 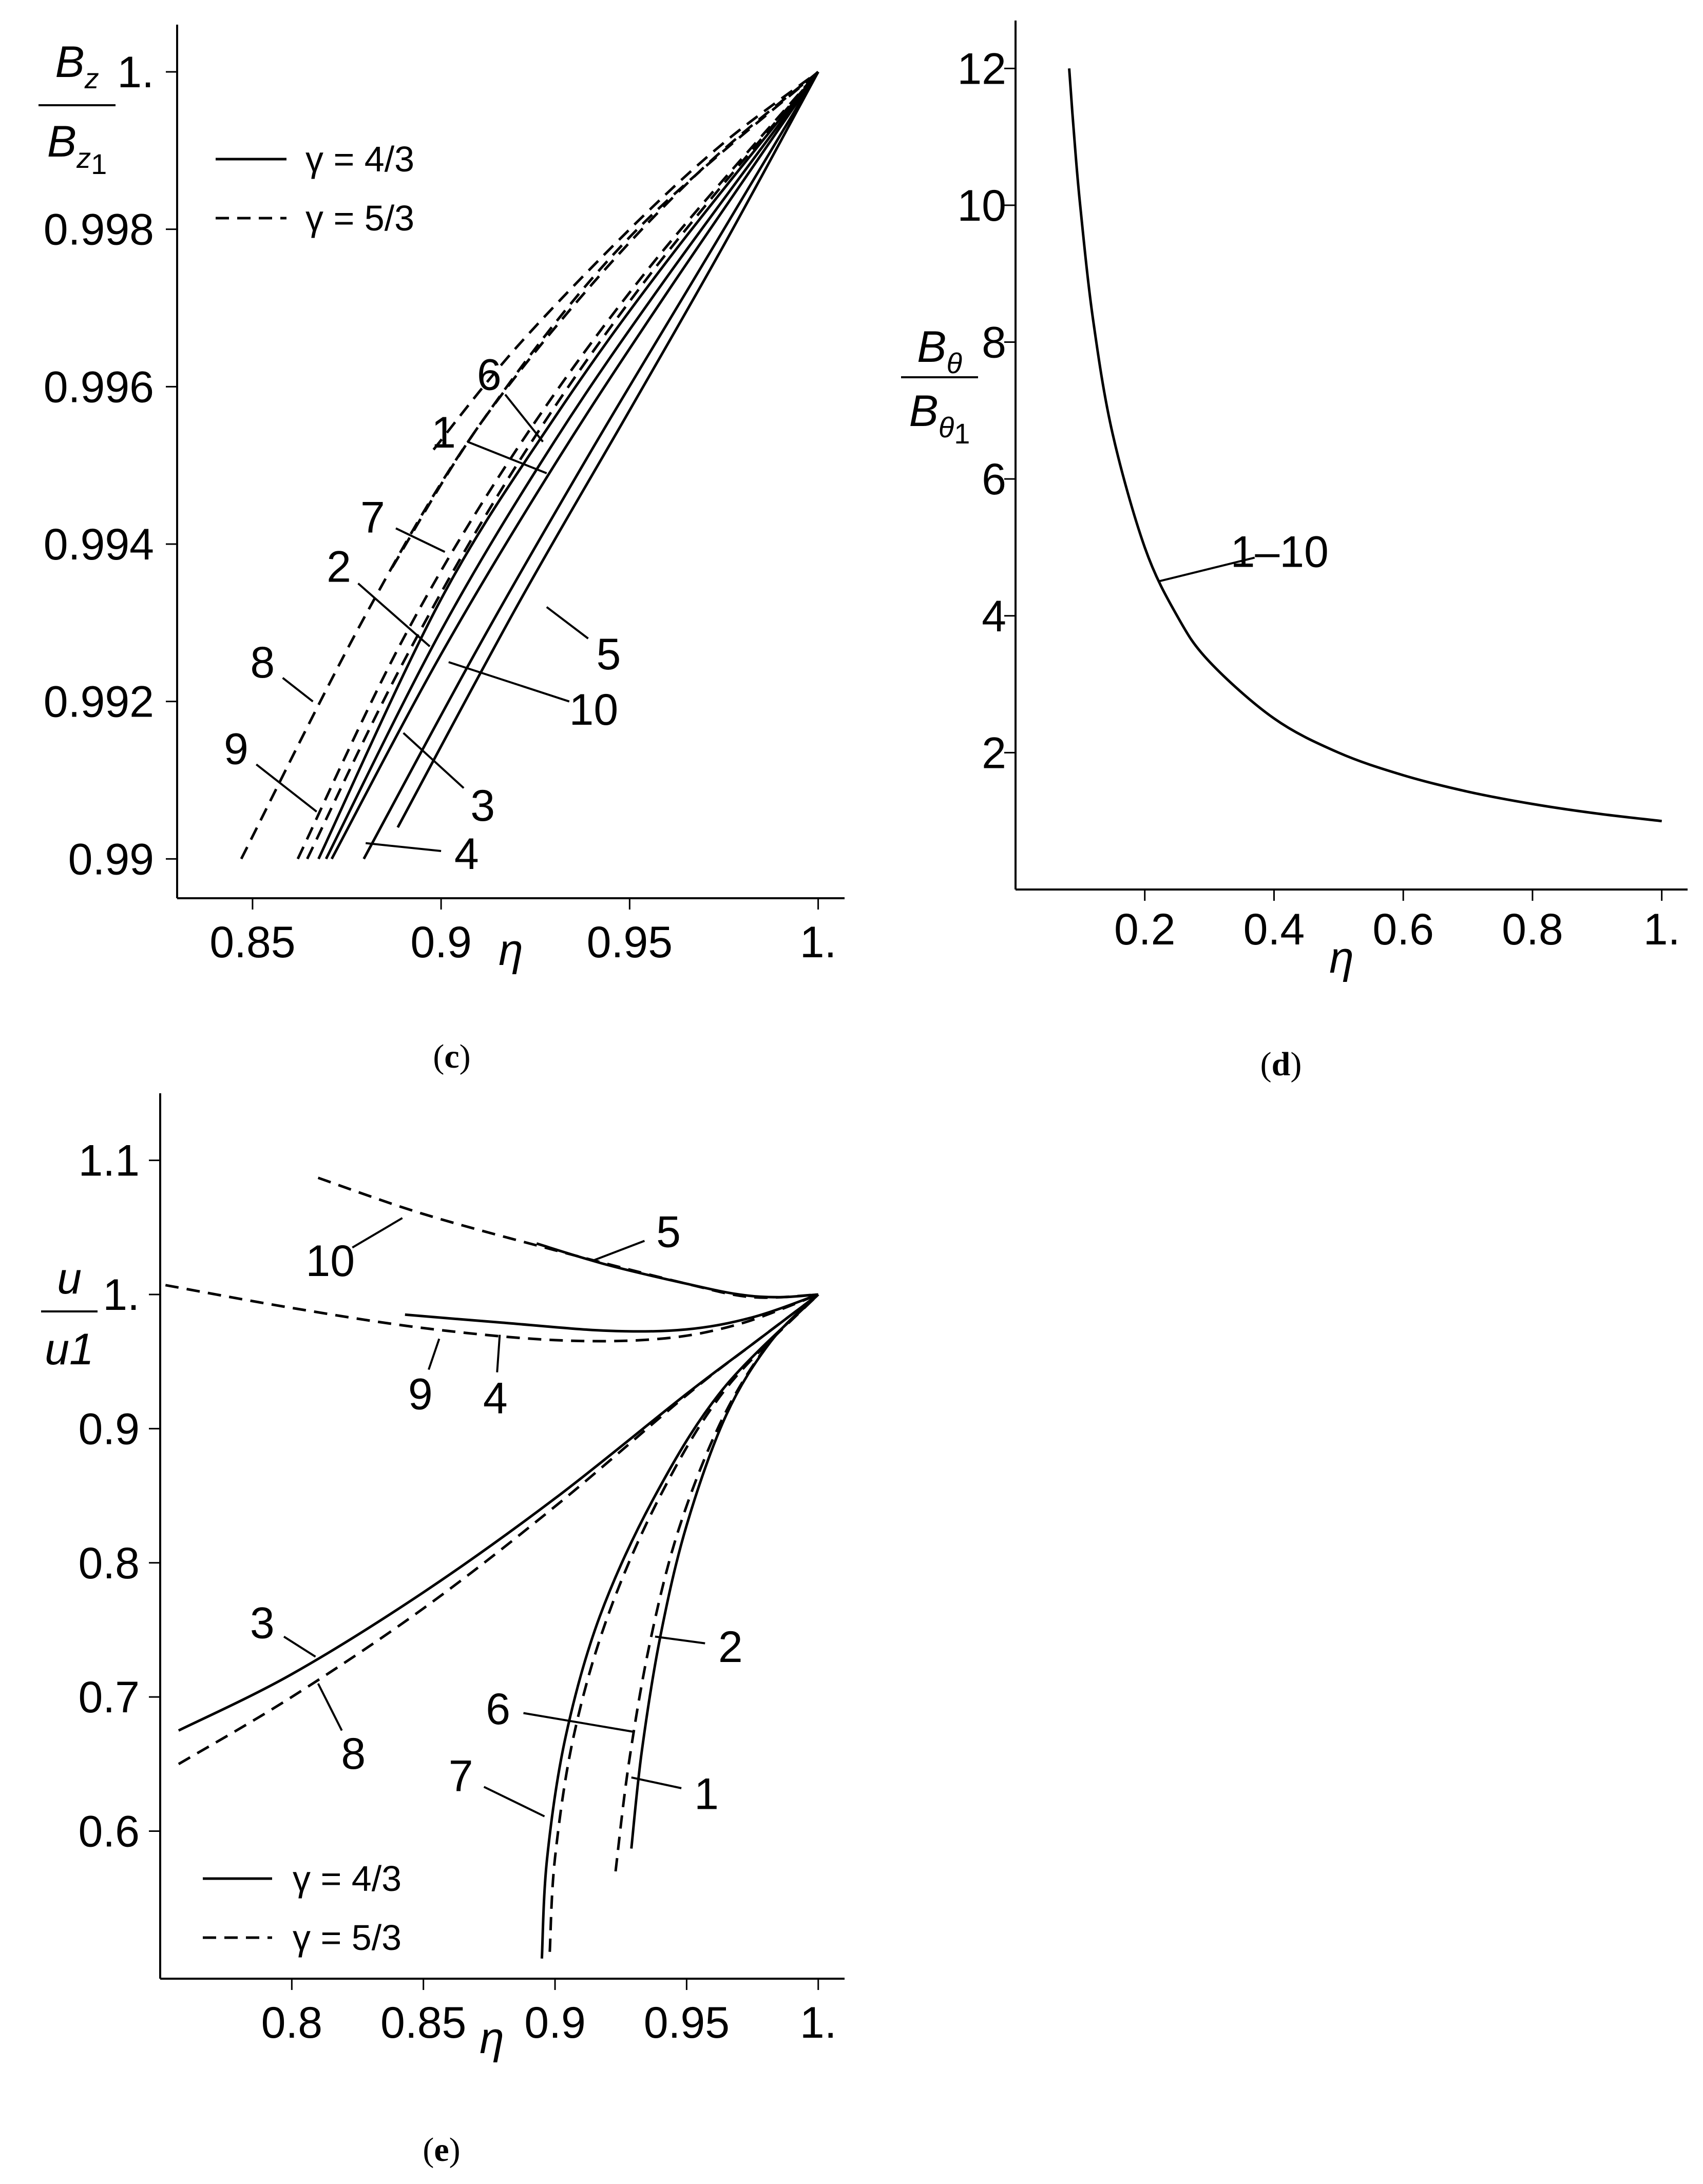 What do you see at coordinates (994, 753) in the screenshot?
I see `y-tick-label: 2` at bounding box center [994, 753].